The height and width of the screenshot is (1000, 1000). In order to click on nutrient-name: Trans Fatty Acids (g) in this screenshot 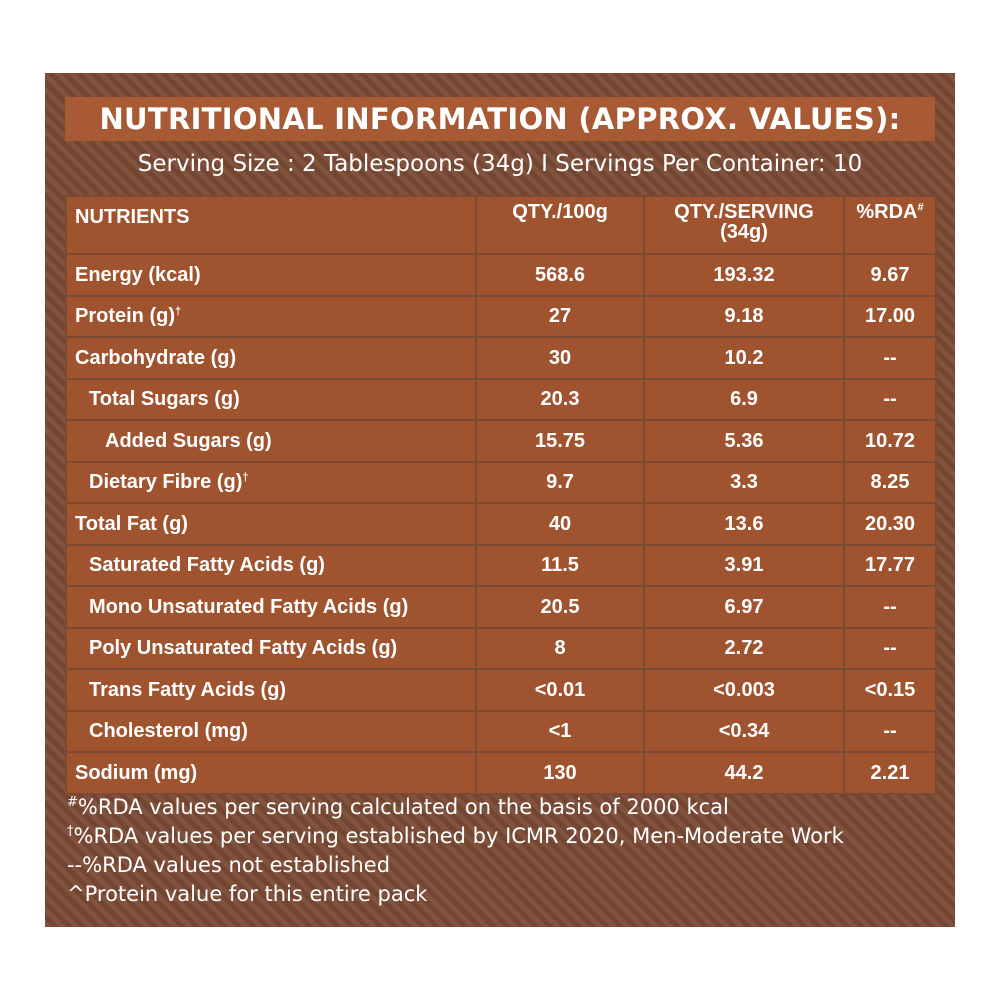, I will do `click(271, 690)`.